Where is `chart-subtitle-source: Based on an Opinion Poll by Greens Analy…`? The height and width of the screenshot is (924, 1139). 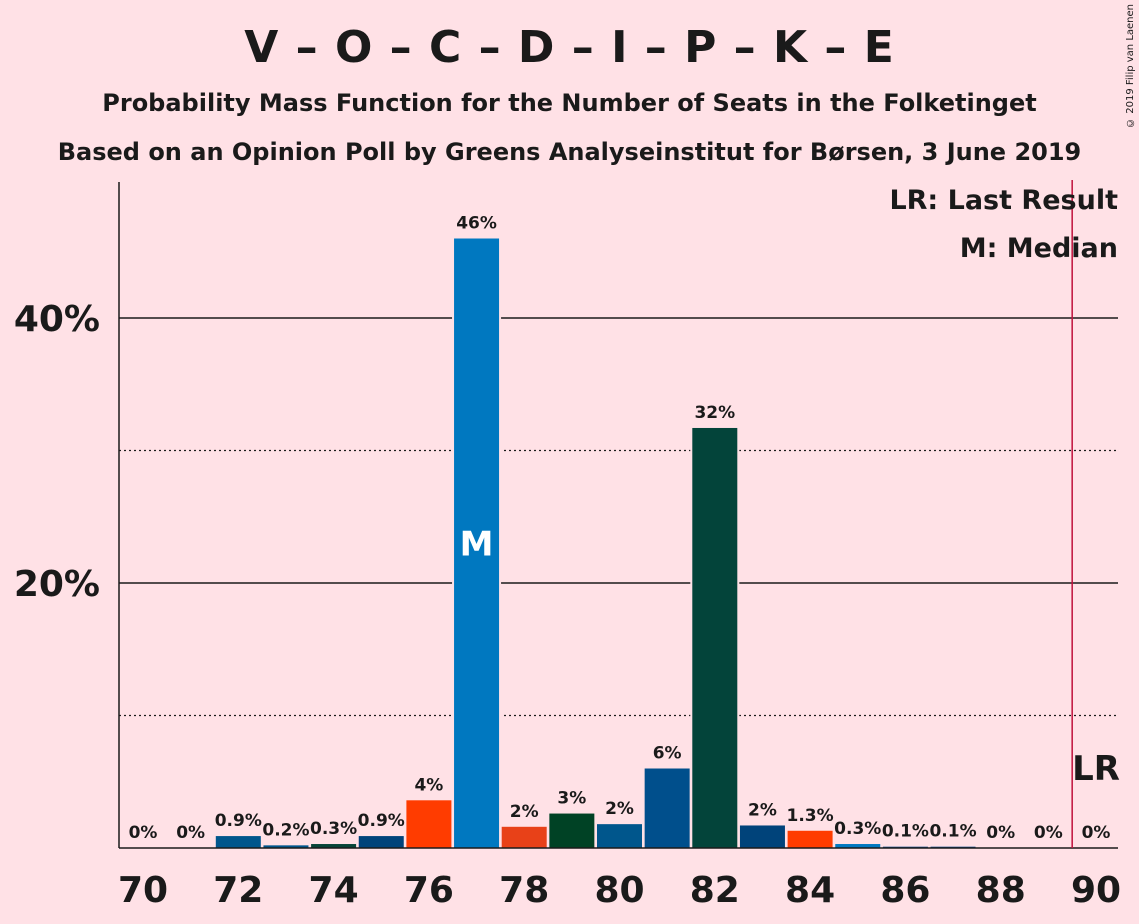
chart-subtitle-source: Based on an Opinion Poll by Greens Analy… is located at coordinates (569, 152).